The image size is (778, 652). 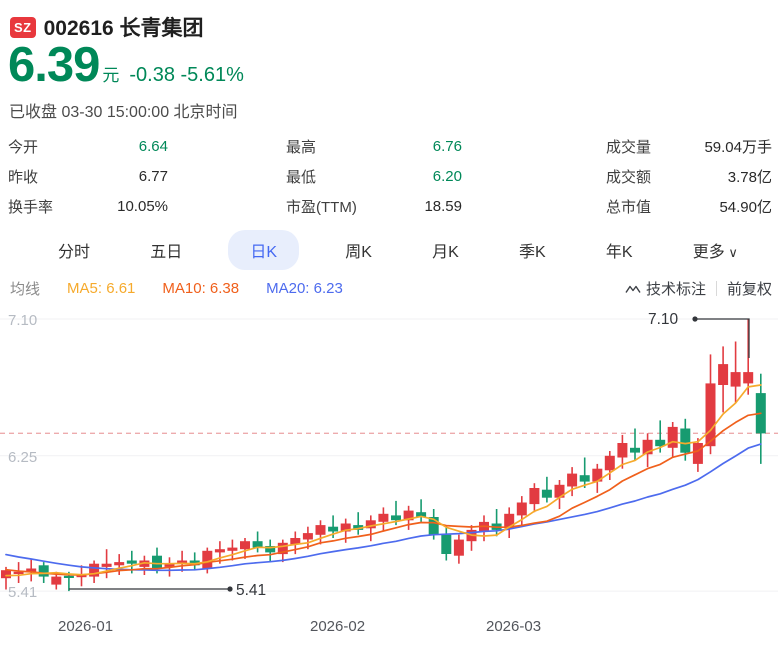 I want to click on annotation-label: 5.41, so click(x=251, y=590).